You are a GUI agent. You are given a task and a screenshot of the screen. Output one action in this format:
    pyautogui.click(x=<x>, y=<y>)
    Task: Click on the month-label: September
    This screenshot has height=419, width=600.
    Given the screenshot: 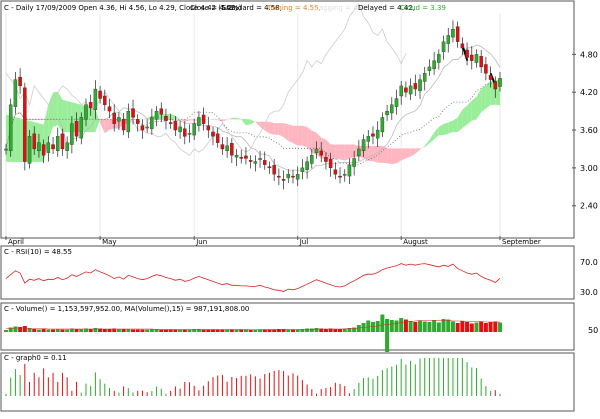 What is the action you would take?
    pyautogui.click(x=521, y=242)
    